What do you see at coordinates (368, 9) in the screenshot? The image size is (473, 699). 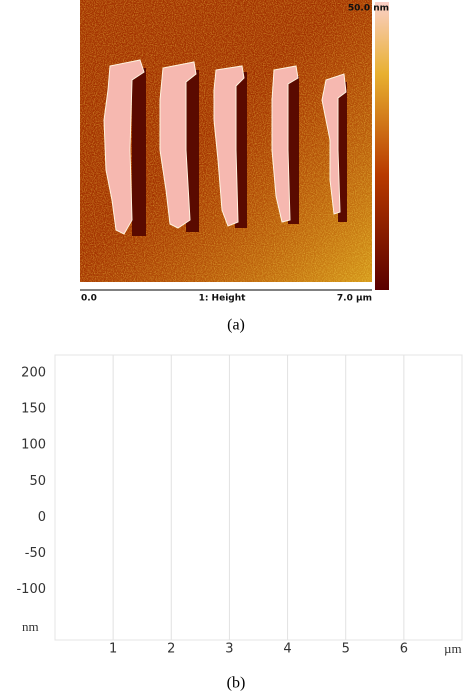 I see `colorbar-label: 50.0 nm` at bounding box center [368, 9].